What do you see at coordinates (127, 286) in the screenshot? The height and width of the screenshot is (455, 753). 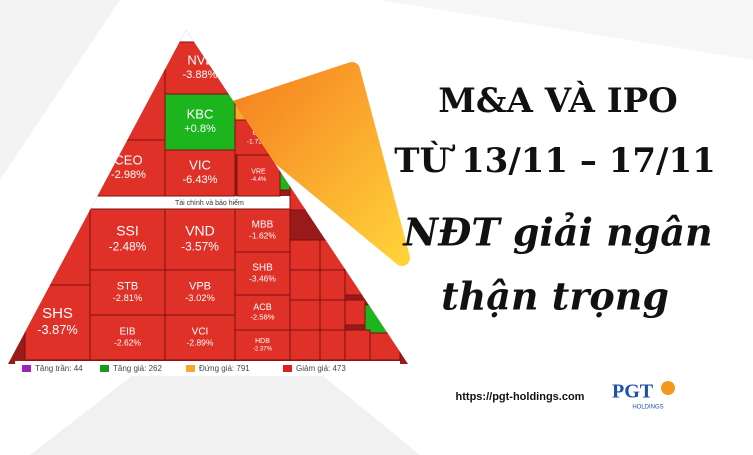 I see `tile-ticker: STB` at bounding box center [127, 286].